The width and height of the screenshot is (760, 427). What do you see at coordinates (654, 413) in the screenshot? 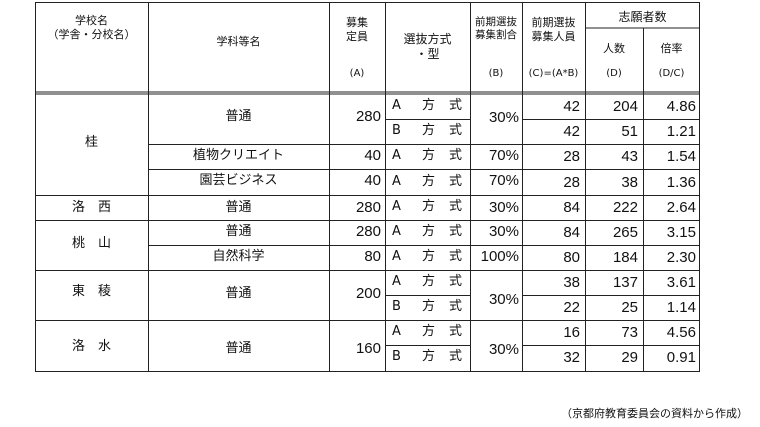
I see `source-note: （京都府教育委員会の資料から作成）` at bounding box center [654, 413].